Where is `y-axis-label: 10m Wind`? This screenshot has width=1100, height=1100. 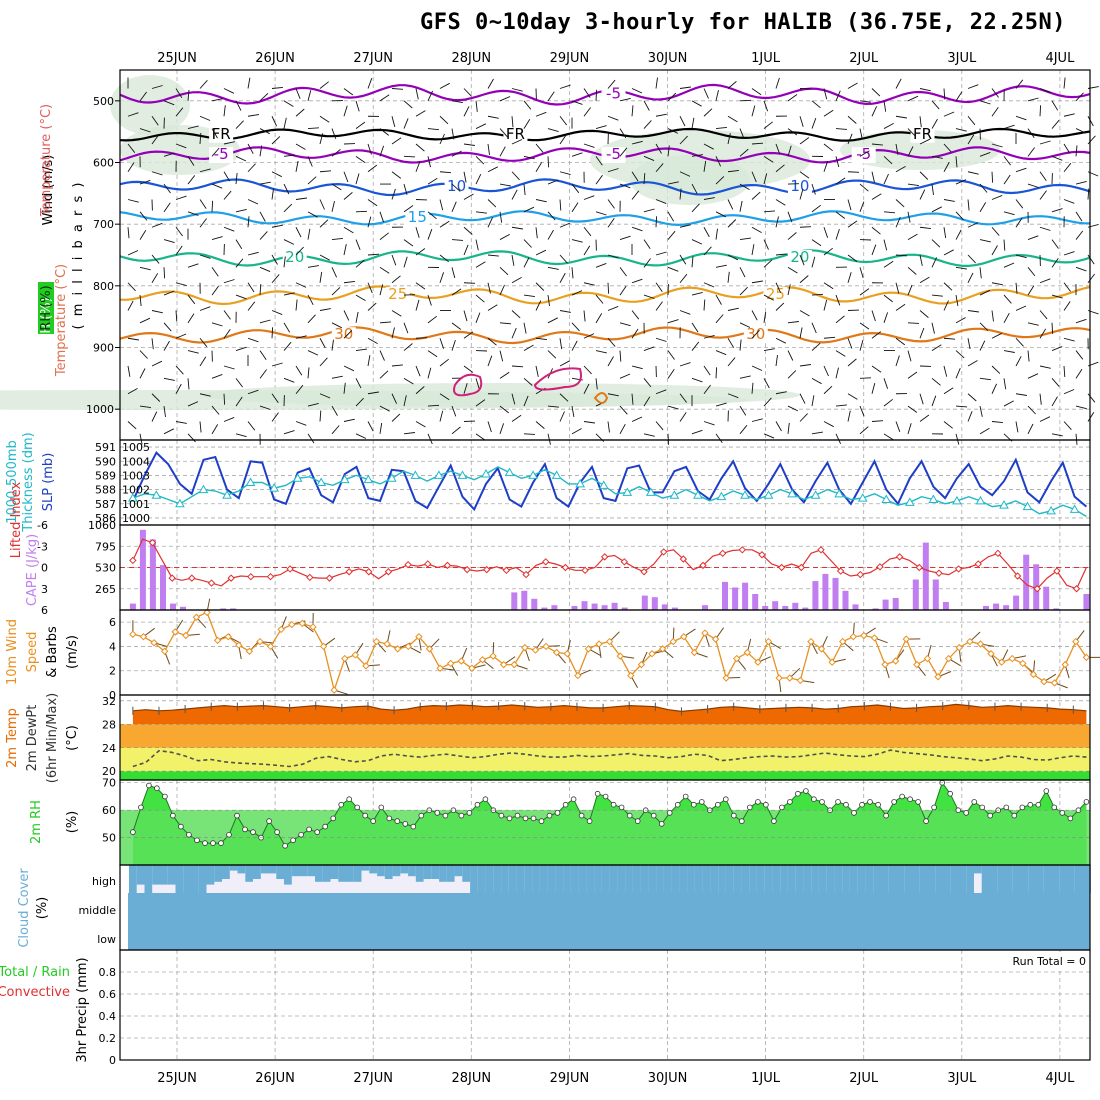 y-axis-label: 10m Wind is located at coordinates (12, 652).